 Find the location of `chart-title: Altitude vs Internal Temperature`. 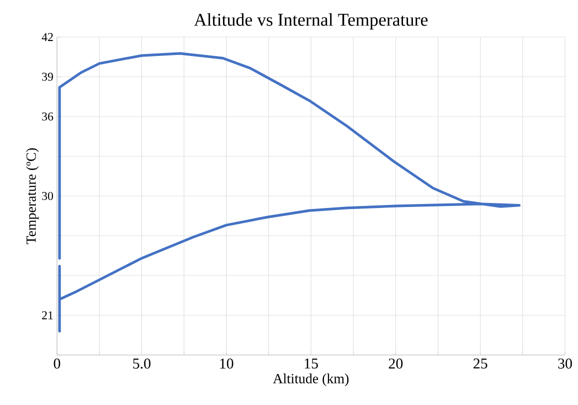

chart-title: Altitude vs Internal Temperature is located at coordinates (311, 21).